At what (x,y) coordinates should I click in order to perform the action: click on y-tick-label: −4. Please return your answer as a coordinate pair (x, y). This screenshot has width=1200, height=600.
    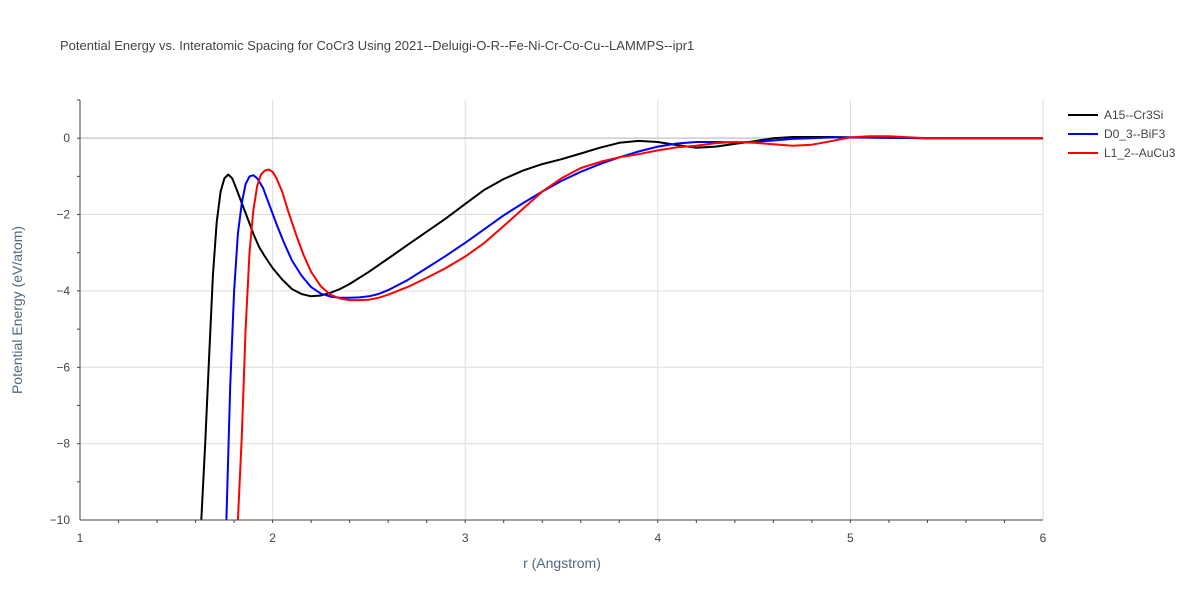
    Looking at the image, I should click on (63, 291).